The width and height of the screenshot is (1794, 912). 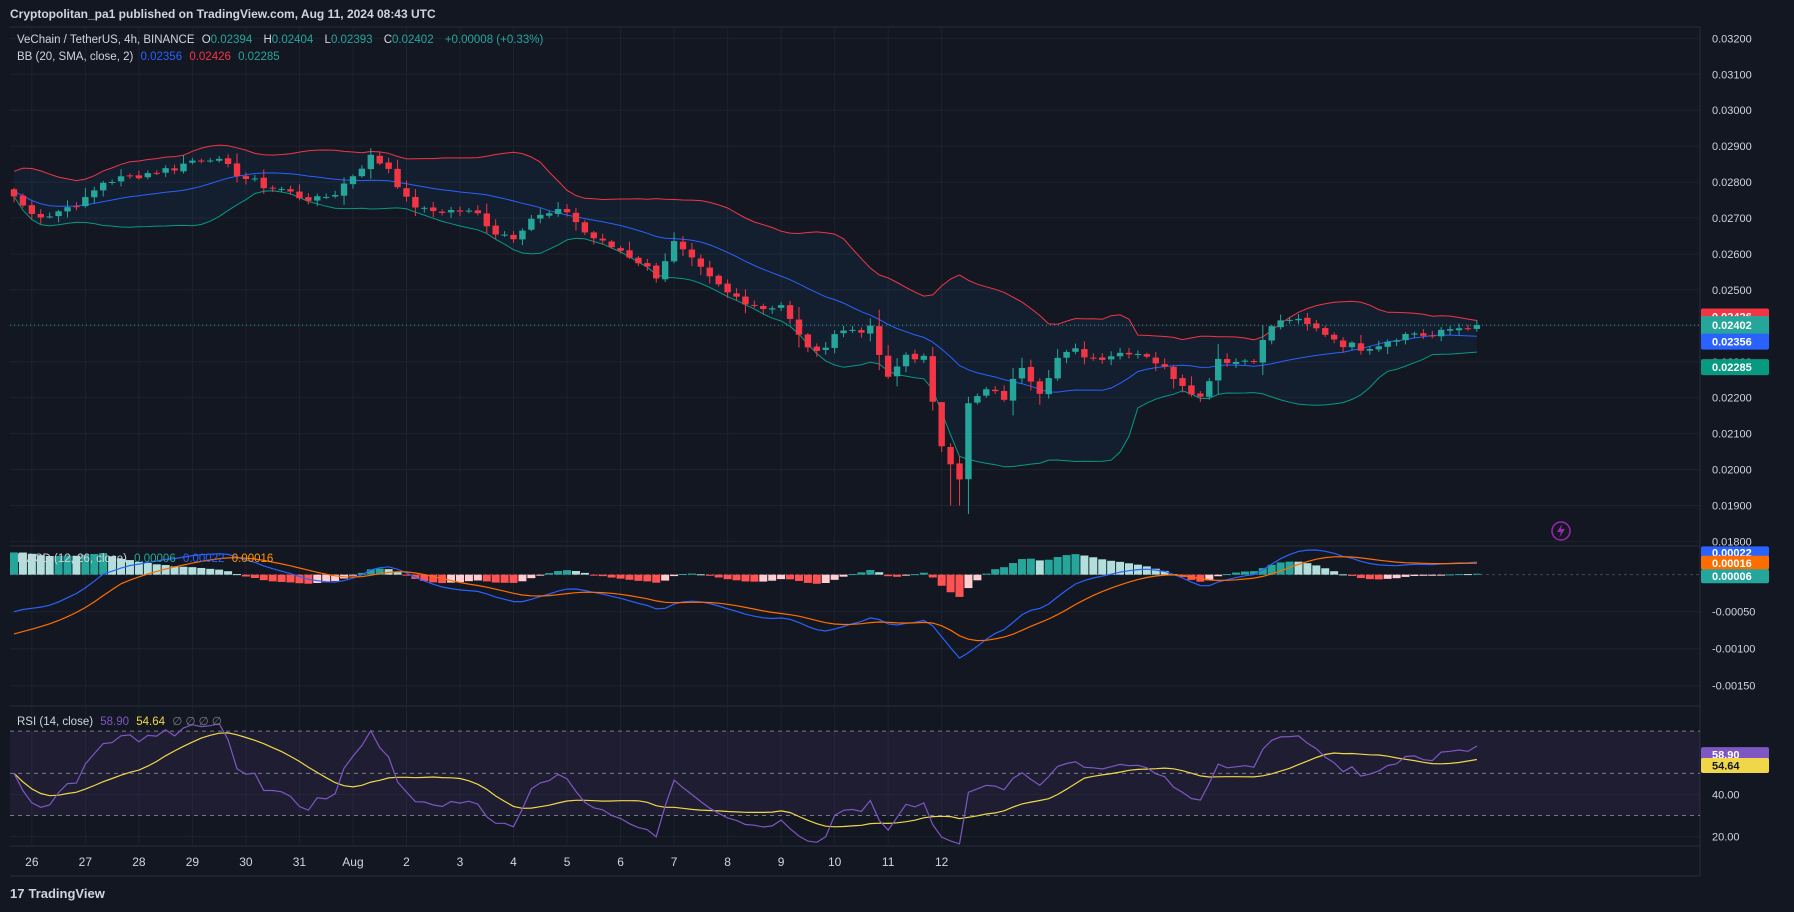 I want to click on x-tick-label: 10, so click(x=835, y=862).